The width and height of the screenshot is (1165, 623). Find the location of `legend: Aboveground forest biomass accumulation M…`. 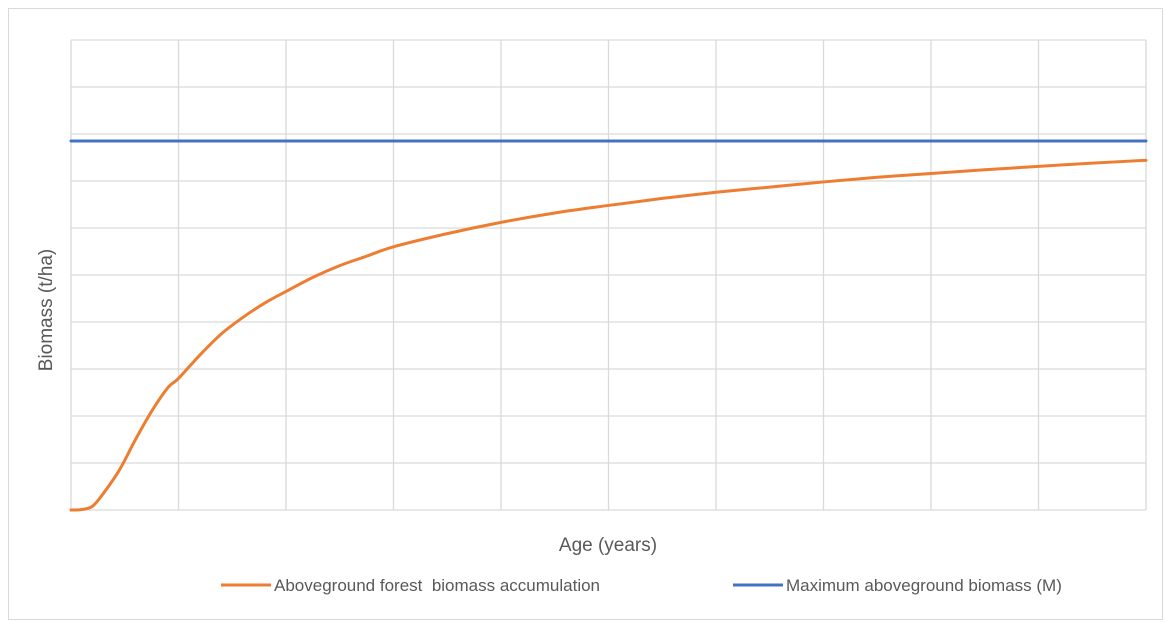

legend: Aboveground forest biomass accumulation M… is located at coordinates (641, 585).